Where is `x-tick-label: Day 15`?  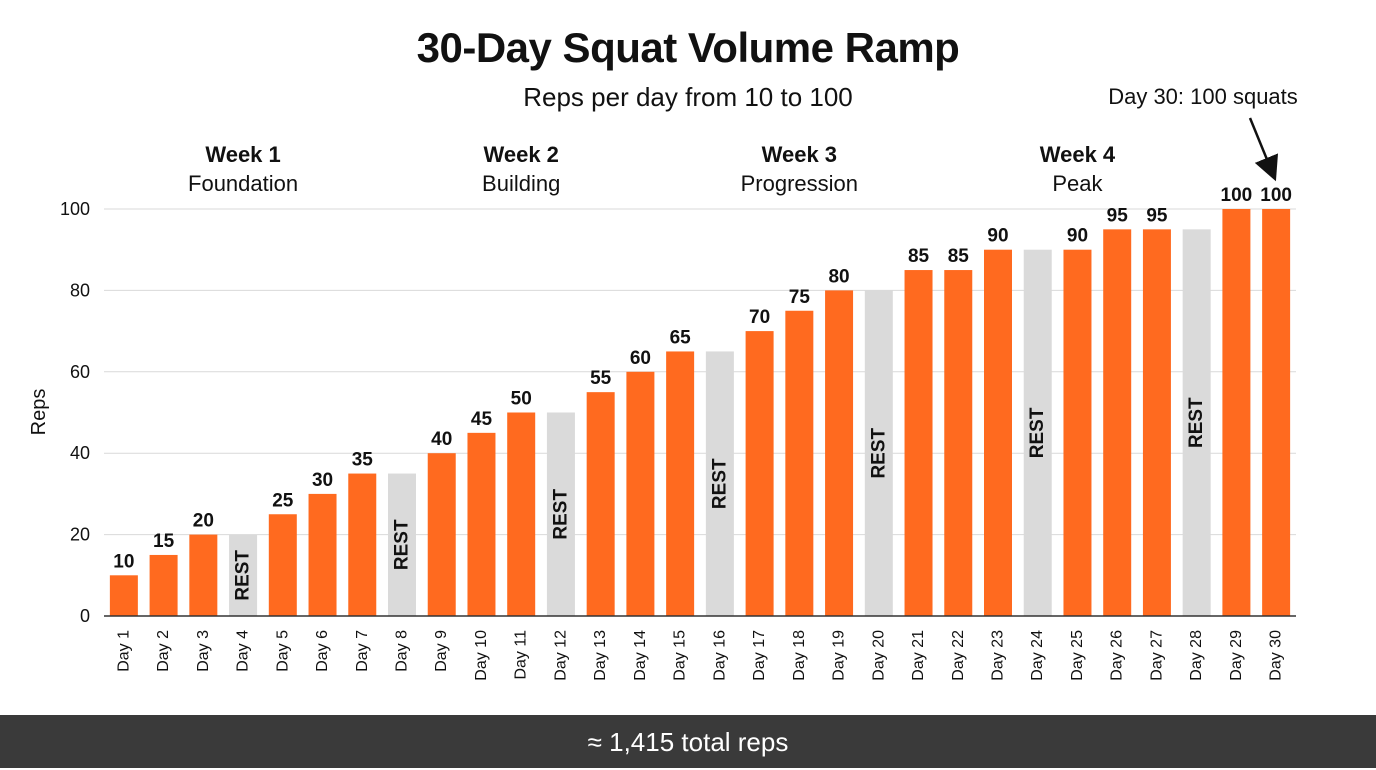 x-tick-label: Day 15 is located at coordinates (680, 655).